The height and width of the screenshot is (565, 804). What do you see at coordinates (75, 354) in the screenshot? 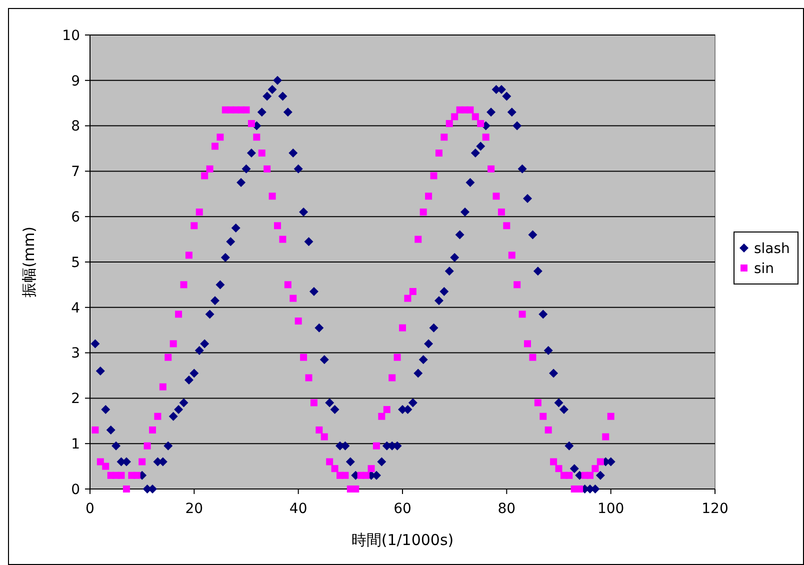
I see `y-tick-label: 3` at bounding box center [75, 354].